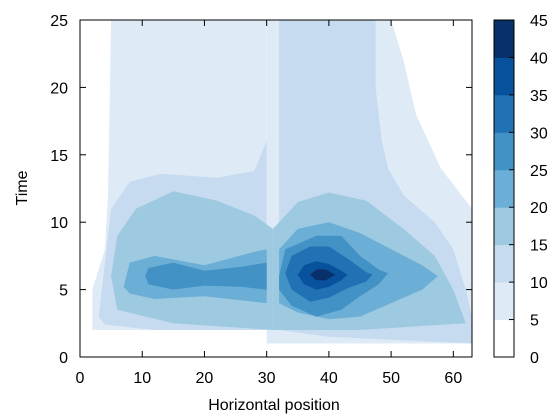 This screenshot has height=417, width=559. I want to click on y-tick-label: 5, so click(63, 291).